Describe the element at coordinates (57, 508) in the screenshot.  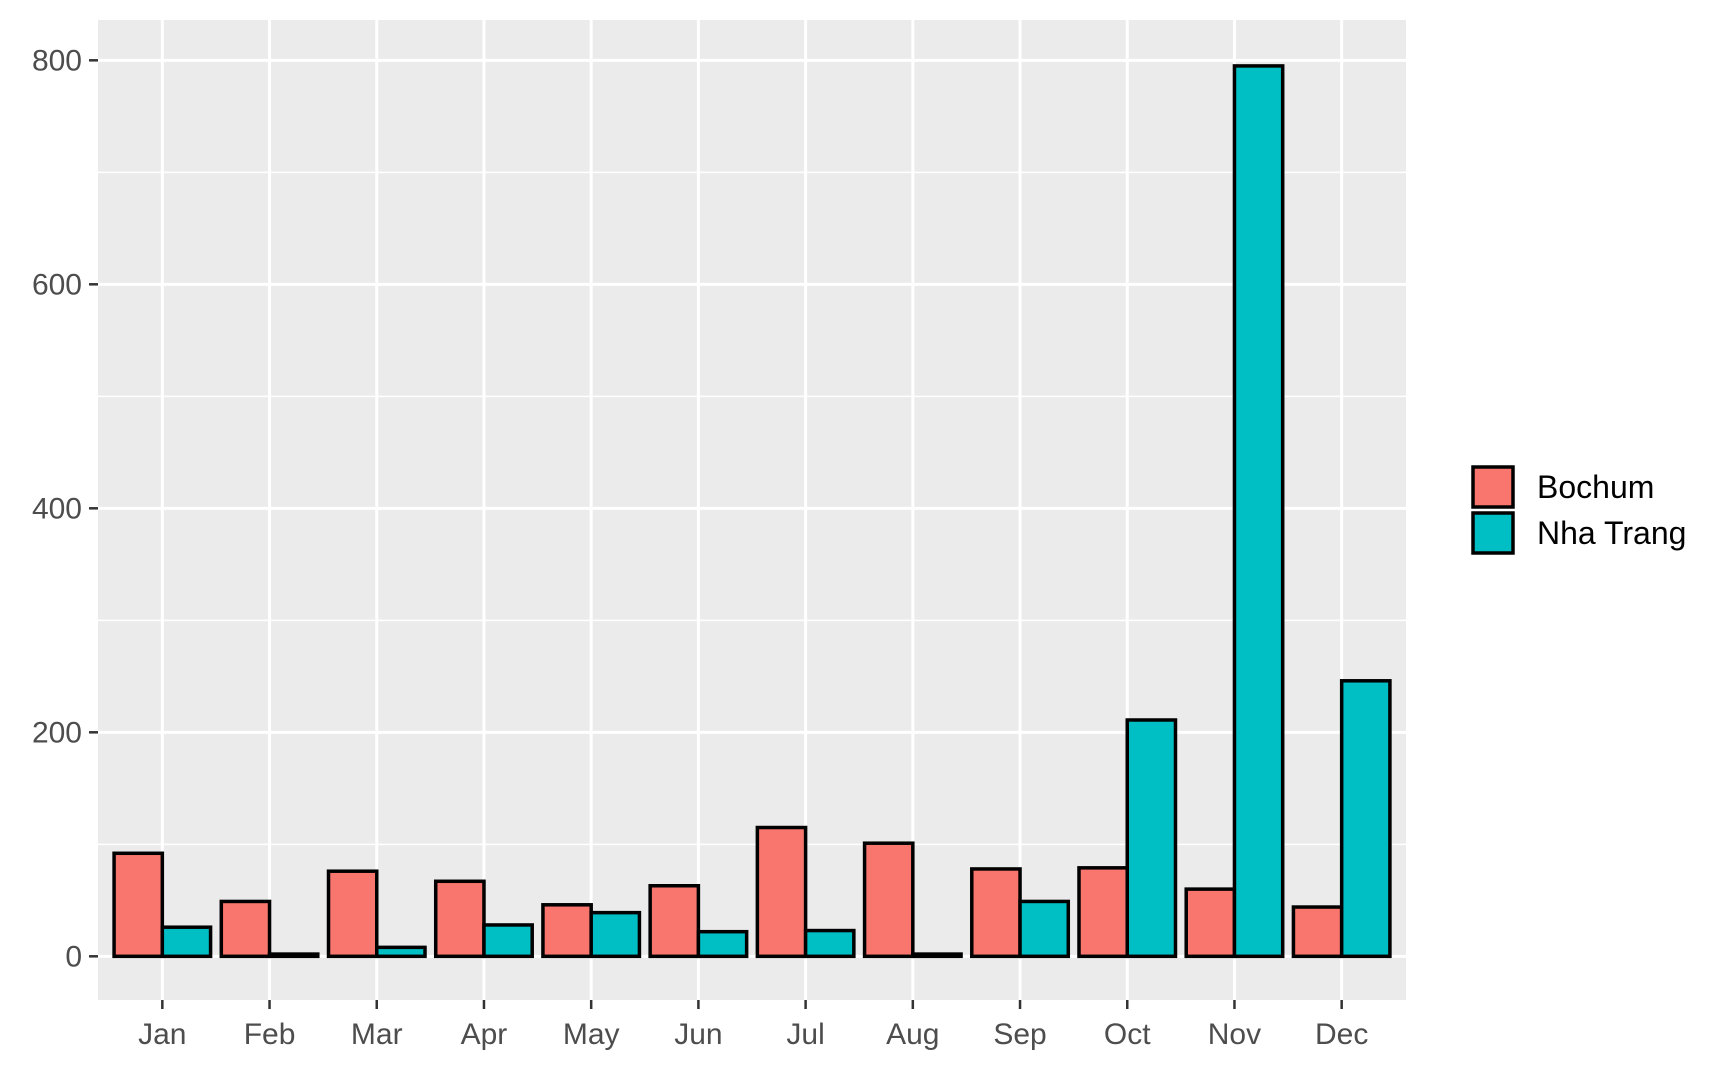
I see `y-tick-label: 400` at that location.